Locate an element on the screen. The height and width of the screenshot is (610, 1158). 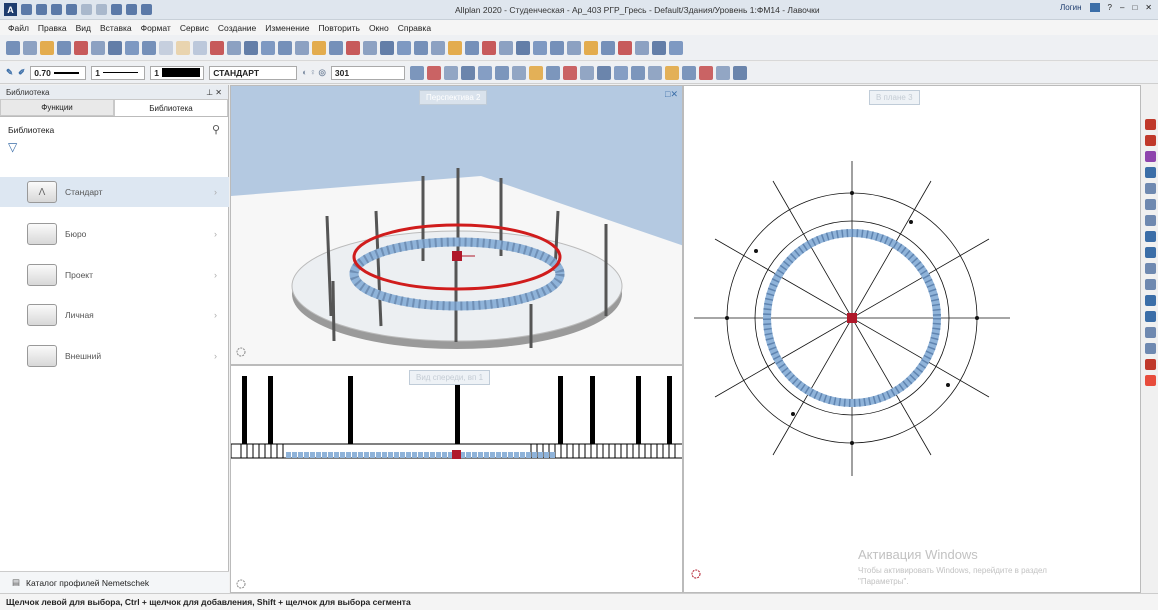
help-icon: ? is located at coordinates (1109, 7).